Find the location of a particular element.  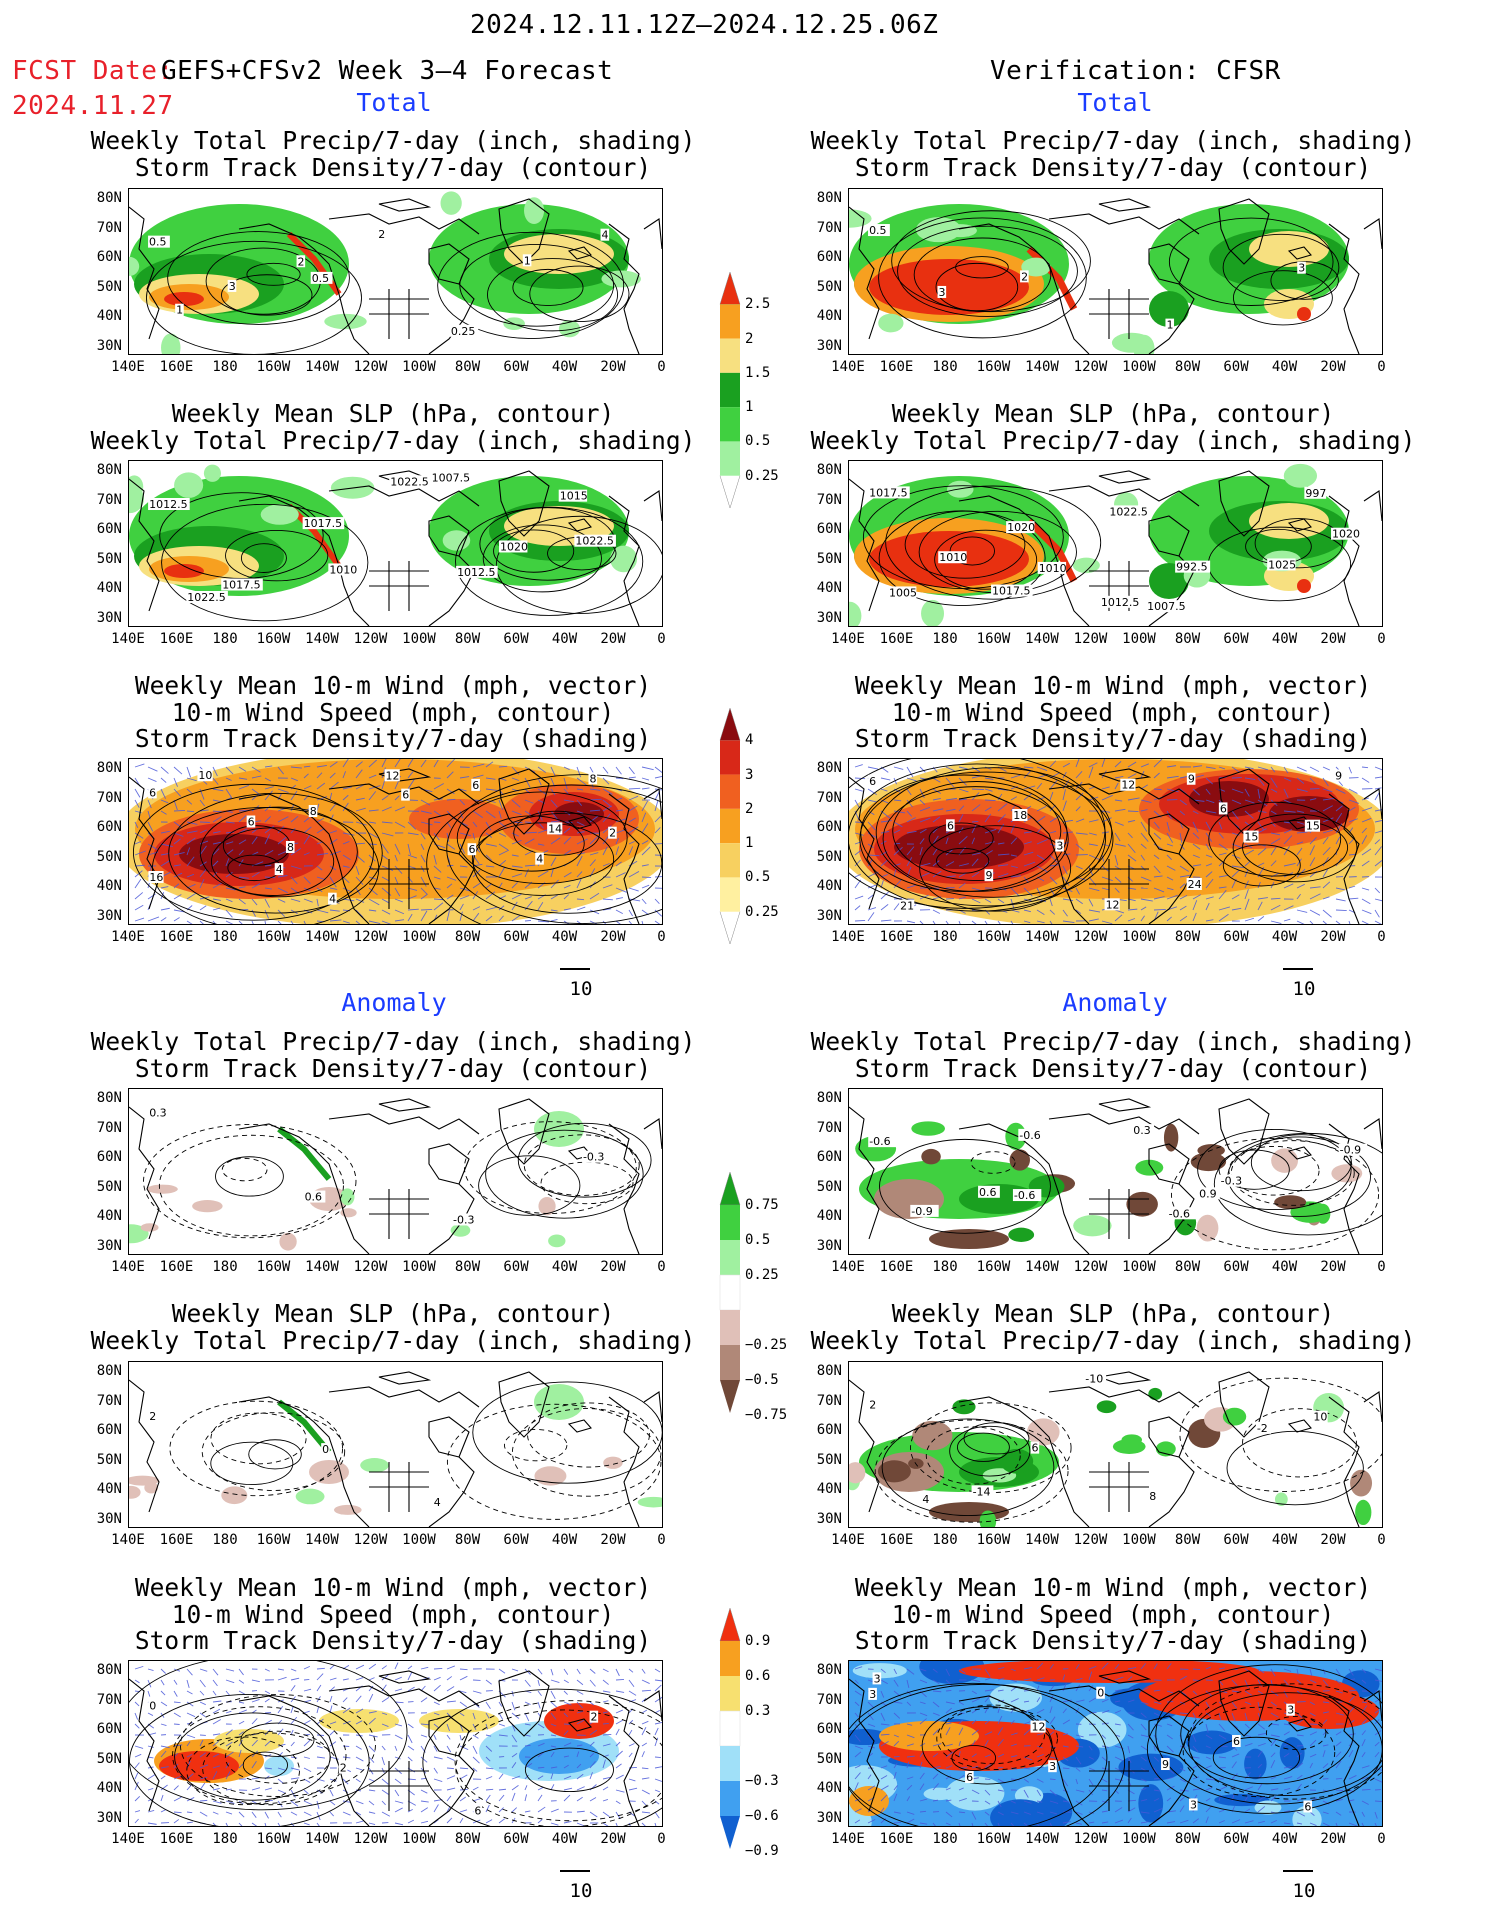

panel-title-r3c1-line3: Storm Track Density/7-day (shading) is located at coordinates (393, 738).